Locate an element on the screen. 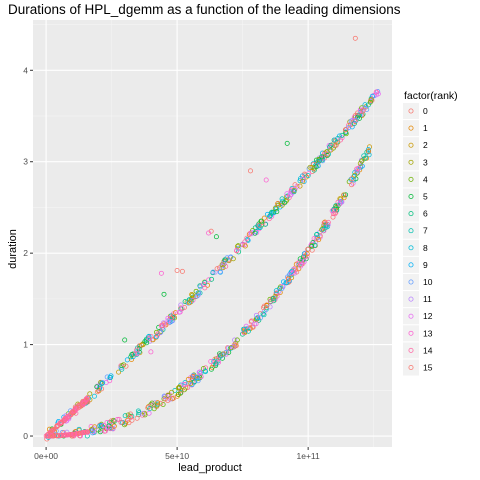 This screenshot has height=480, width=480. legend-label-14: 14 is located at coordinates (428, 350).